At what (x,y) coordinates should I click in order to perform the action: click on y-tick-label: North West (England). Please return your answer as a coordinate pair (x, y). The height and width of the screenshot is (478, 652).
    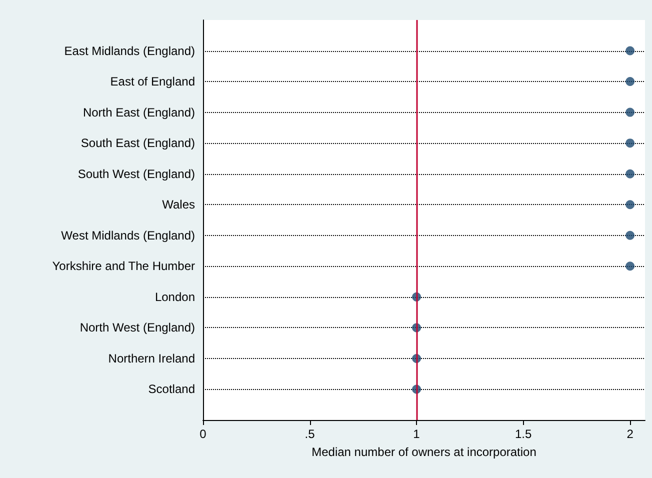
    Looking at the image, I should click on (137, 327).